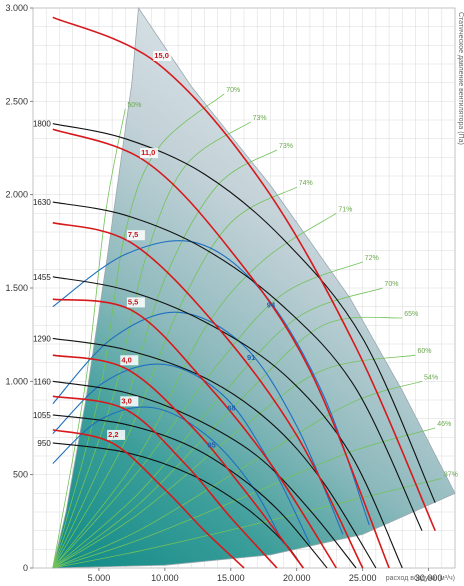 This screenshot has height=586, width=464. I want to click on system-line-label: 71%, so click(345, 209).